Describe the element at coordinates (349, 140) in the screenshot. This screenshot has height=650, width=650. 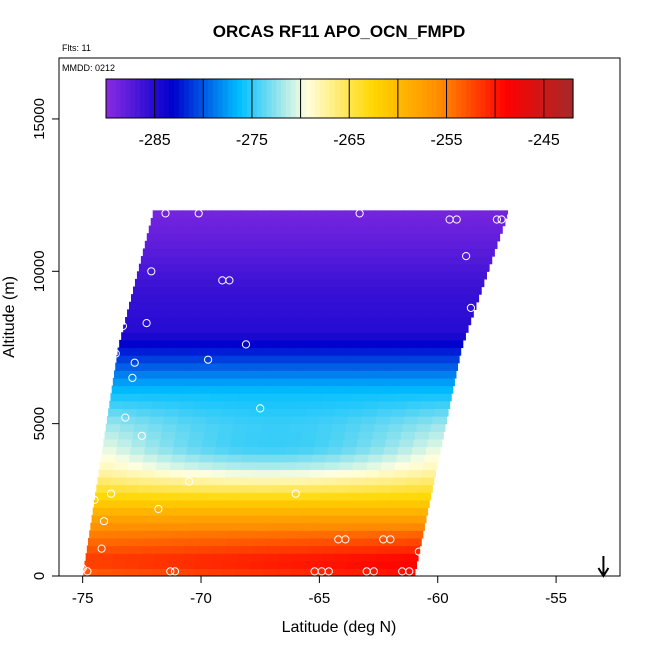
I see `colorbar-tick-label: -265` at that location.